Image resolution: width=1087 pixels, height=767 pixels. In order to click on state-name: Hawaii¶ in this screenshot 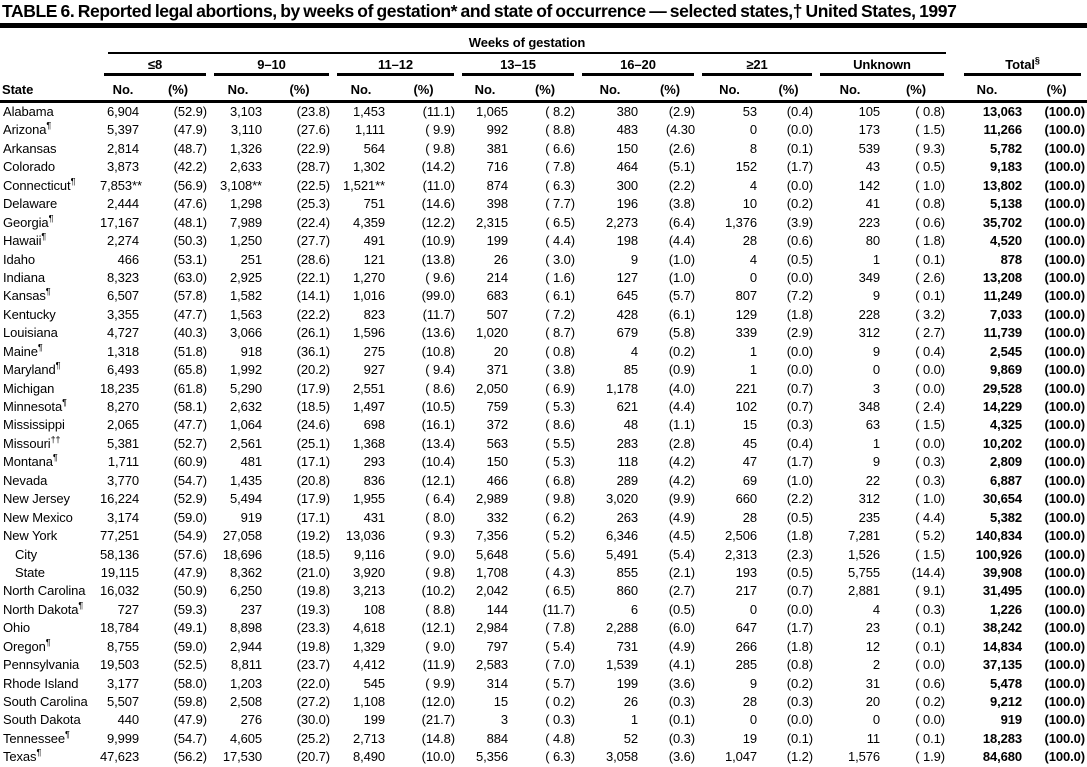, I will do `click(50, 241)`.